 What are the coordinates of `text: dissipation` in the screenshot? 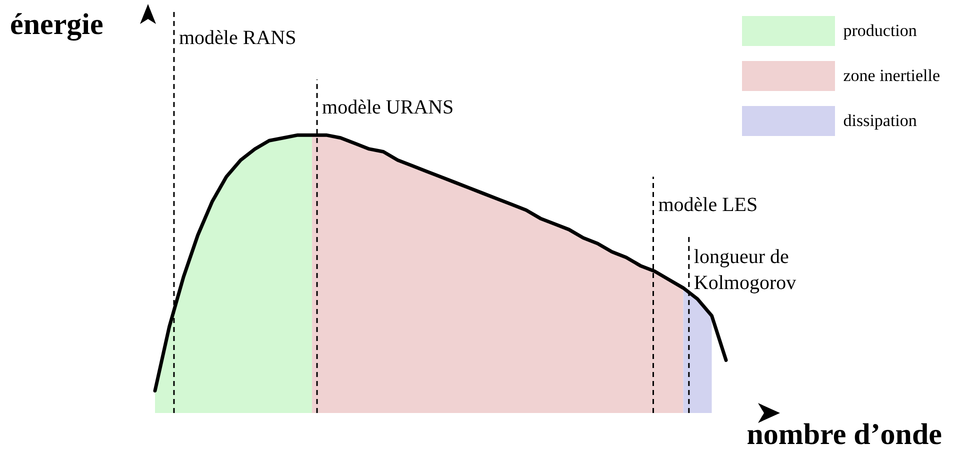 It's located at (880, 120).